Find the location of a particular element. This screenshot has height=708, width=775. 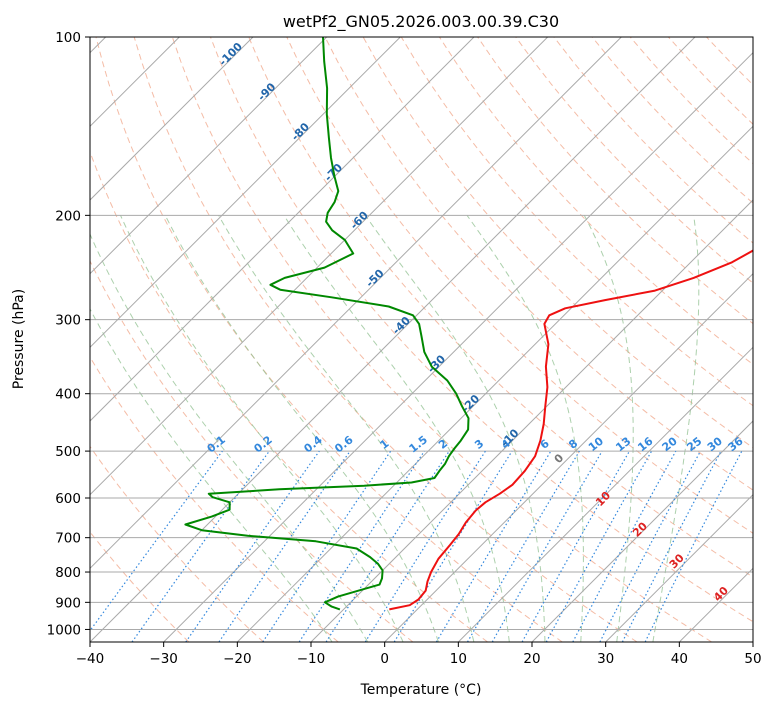

y-tick-label: 400 is located at coordinates (68, 395).